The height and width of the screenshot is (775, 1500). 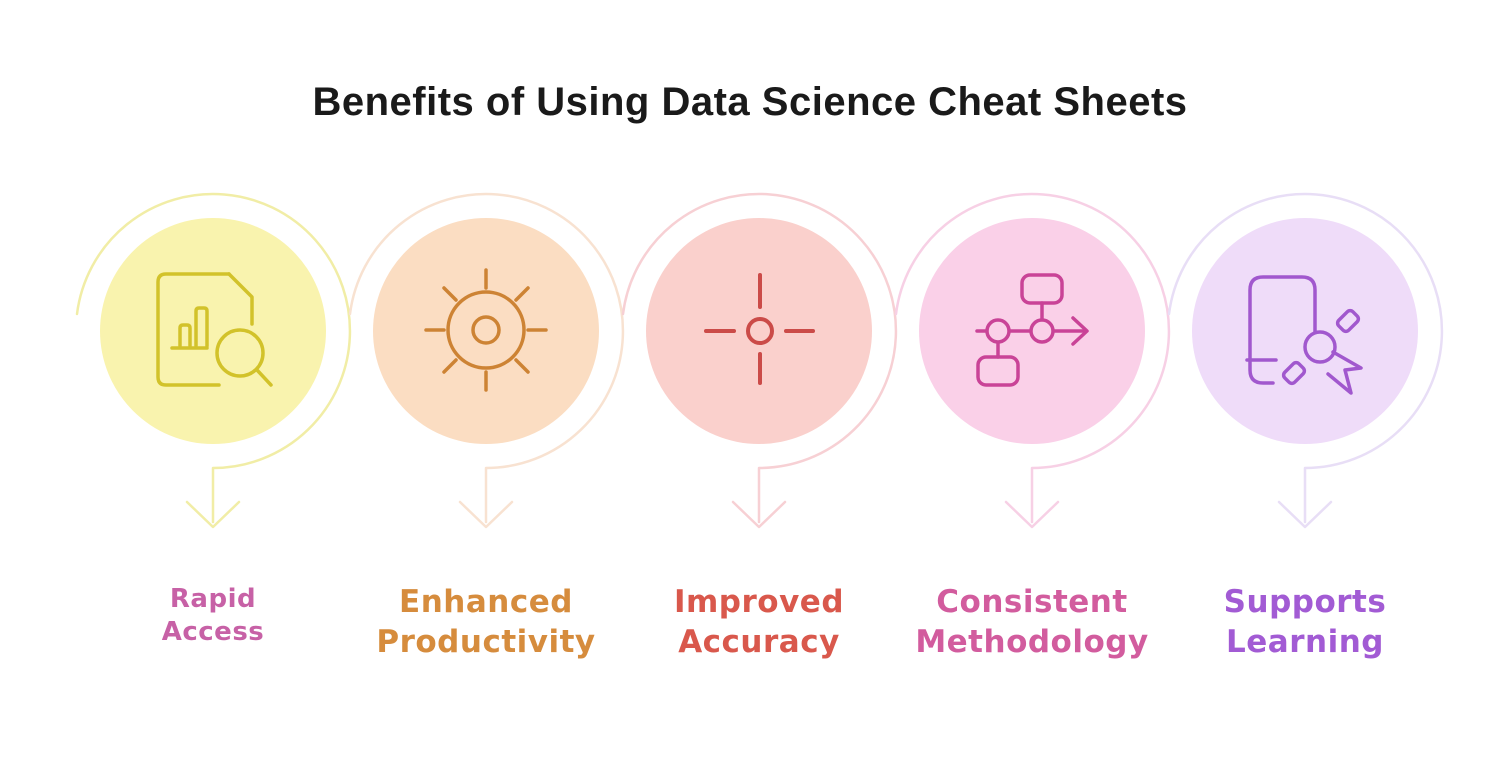 I want to click on benefit-unit-supports-learning: Supports Learning, so click(x=1305, y=431).